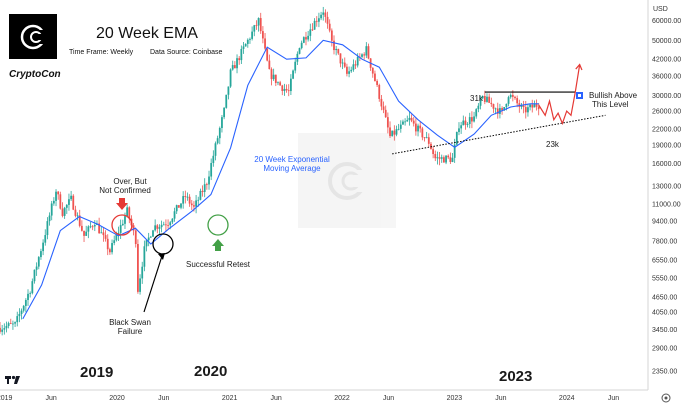 This screenshot has height=406, width=685. I want to click on red-circle-marker, so click(122, 225).